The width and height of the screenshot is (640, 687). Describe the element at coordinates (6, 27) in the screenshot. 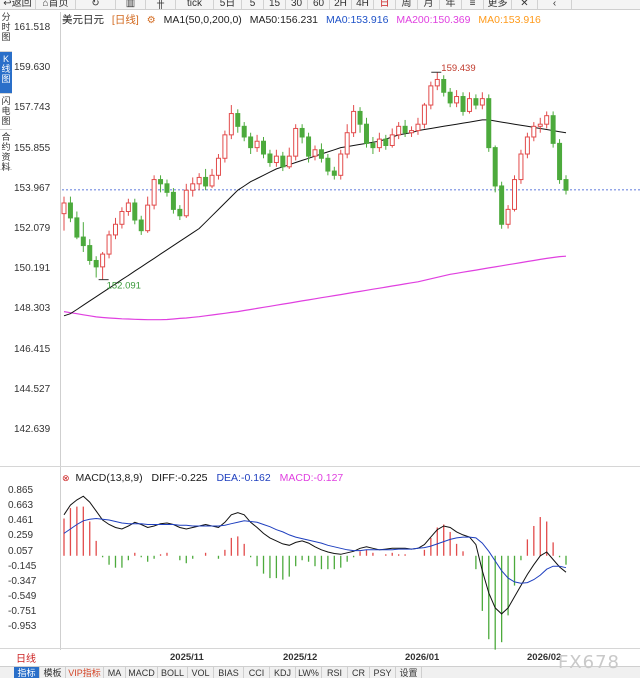

I see `left-tab-label: 分时图` at that location.